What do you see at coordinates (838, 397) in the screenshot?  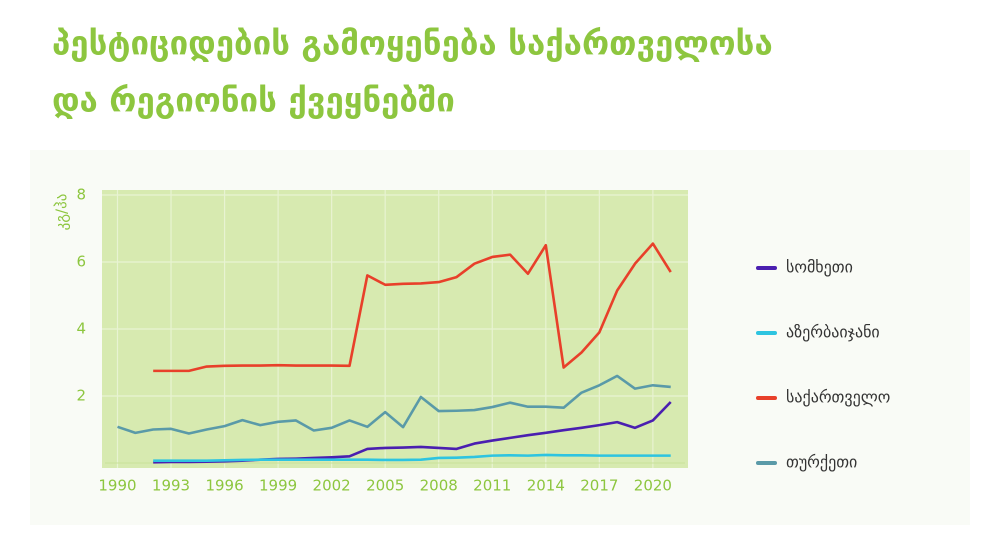 I see `legend-label: საქართველო` at bounding box center [838, 397].